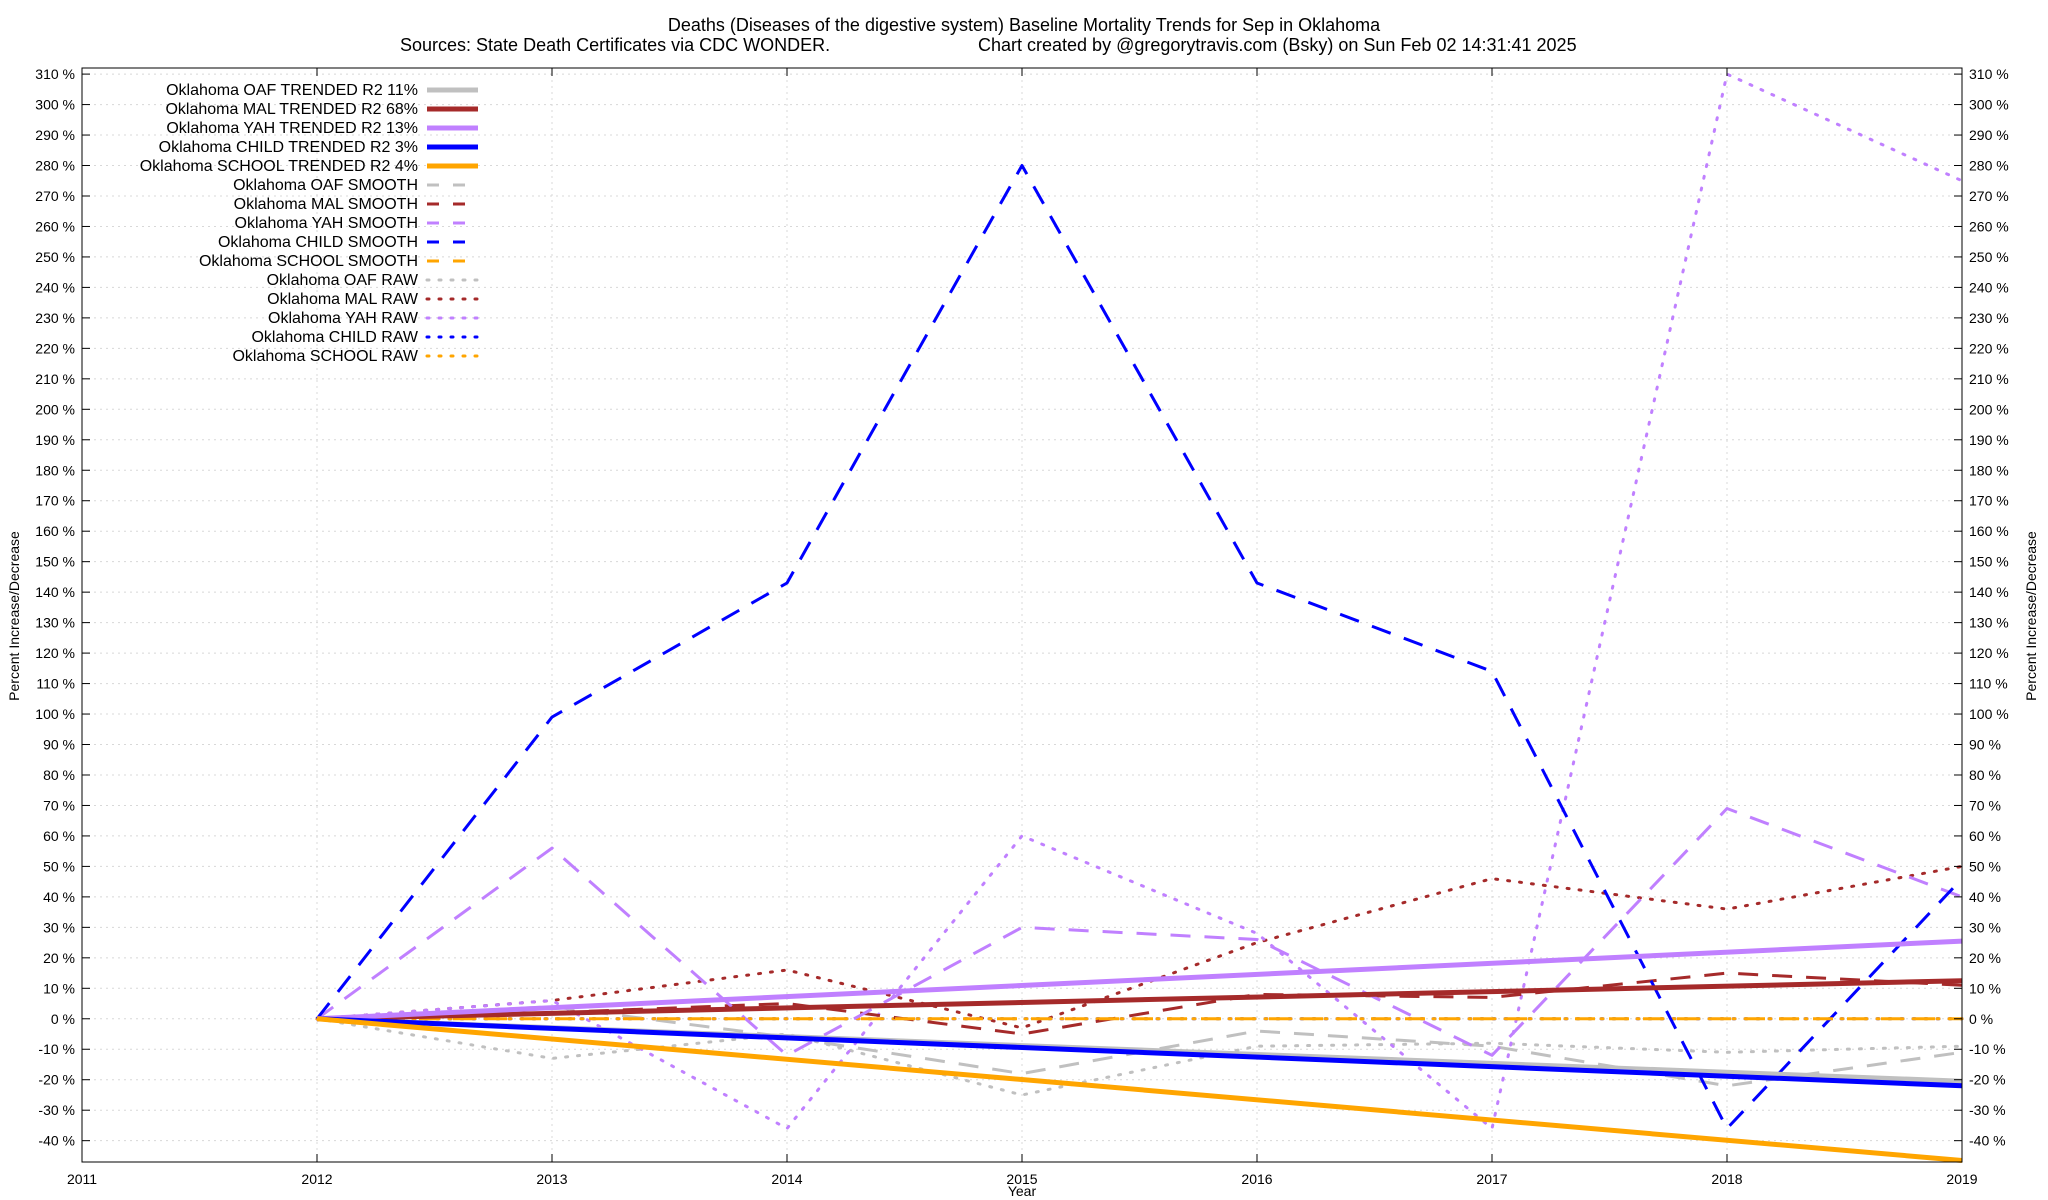 This screenshot has width=2048, height=1200. Describe the element at coordinates (1989, 287) in the screenshot. I see `y-tick-label-right: 240 %` at that location.